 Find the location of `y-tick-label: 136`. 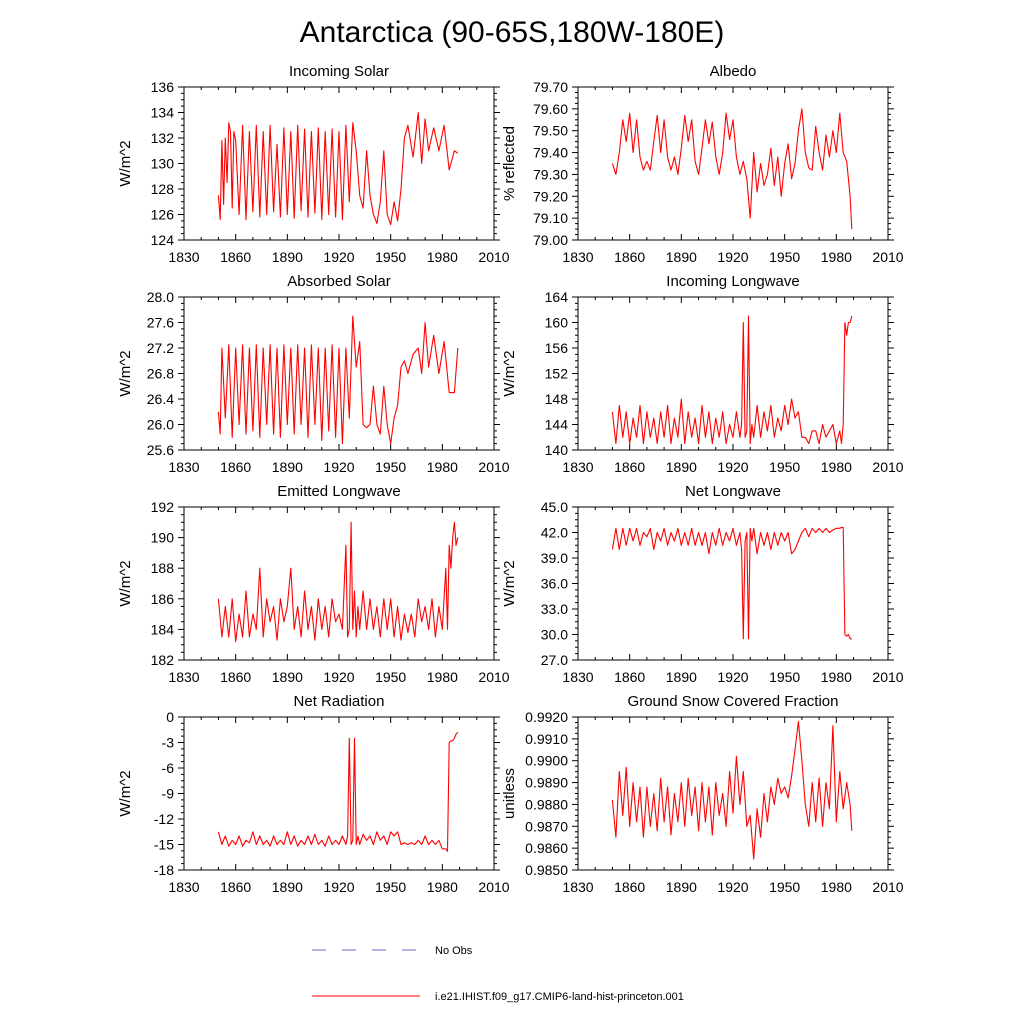

y-tick-label: 136 is located at coordinates (163, 87).